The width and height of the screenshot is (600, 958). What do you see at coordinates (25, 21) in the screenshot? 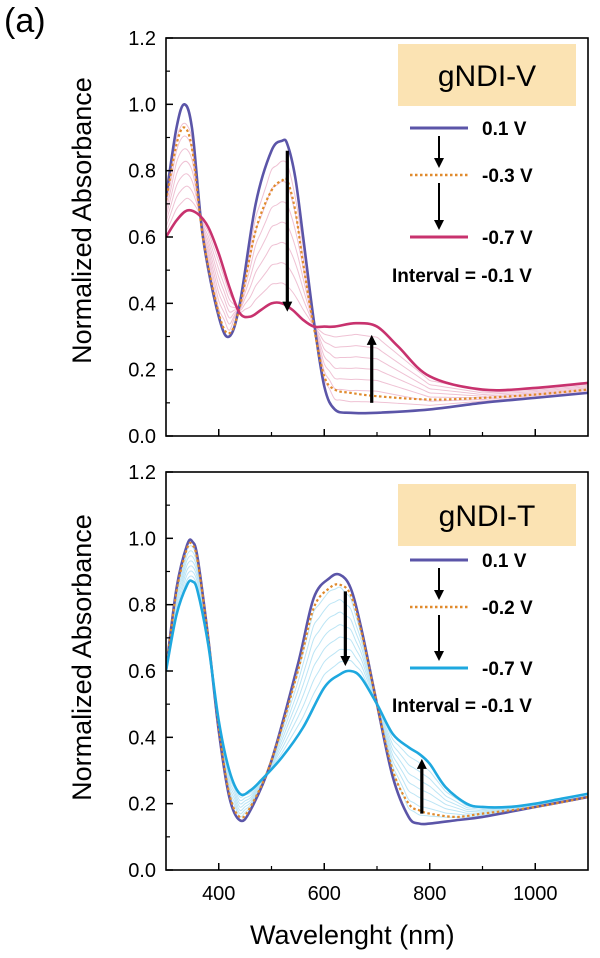
I see `panel-label: (a)` at bounding box center [25, 21].